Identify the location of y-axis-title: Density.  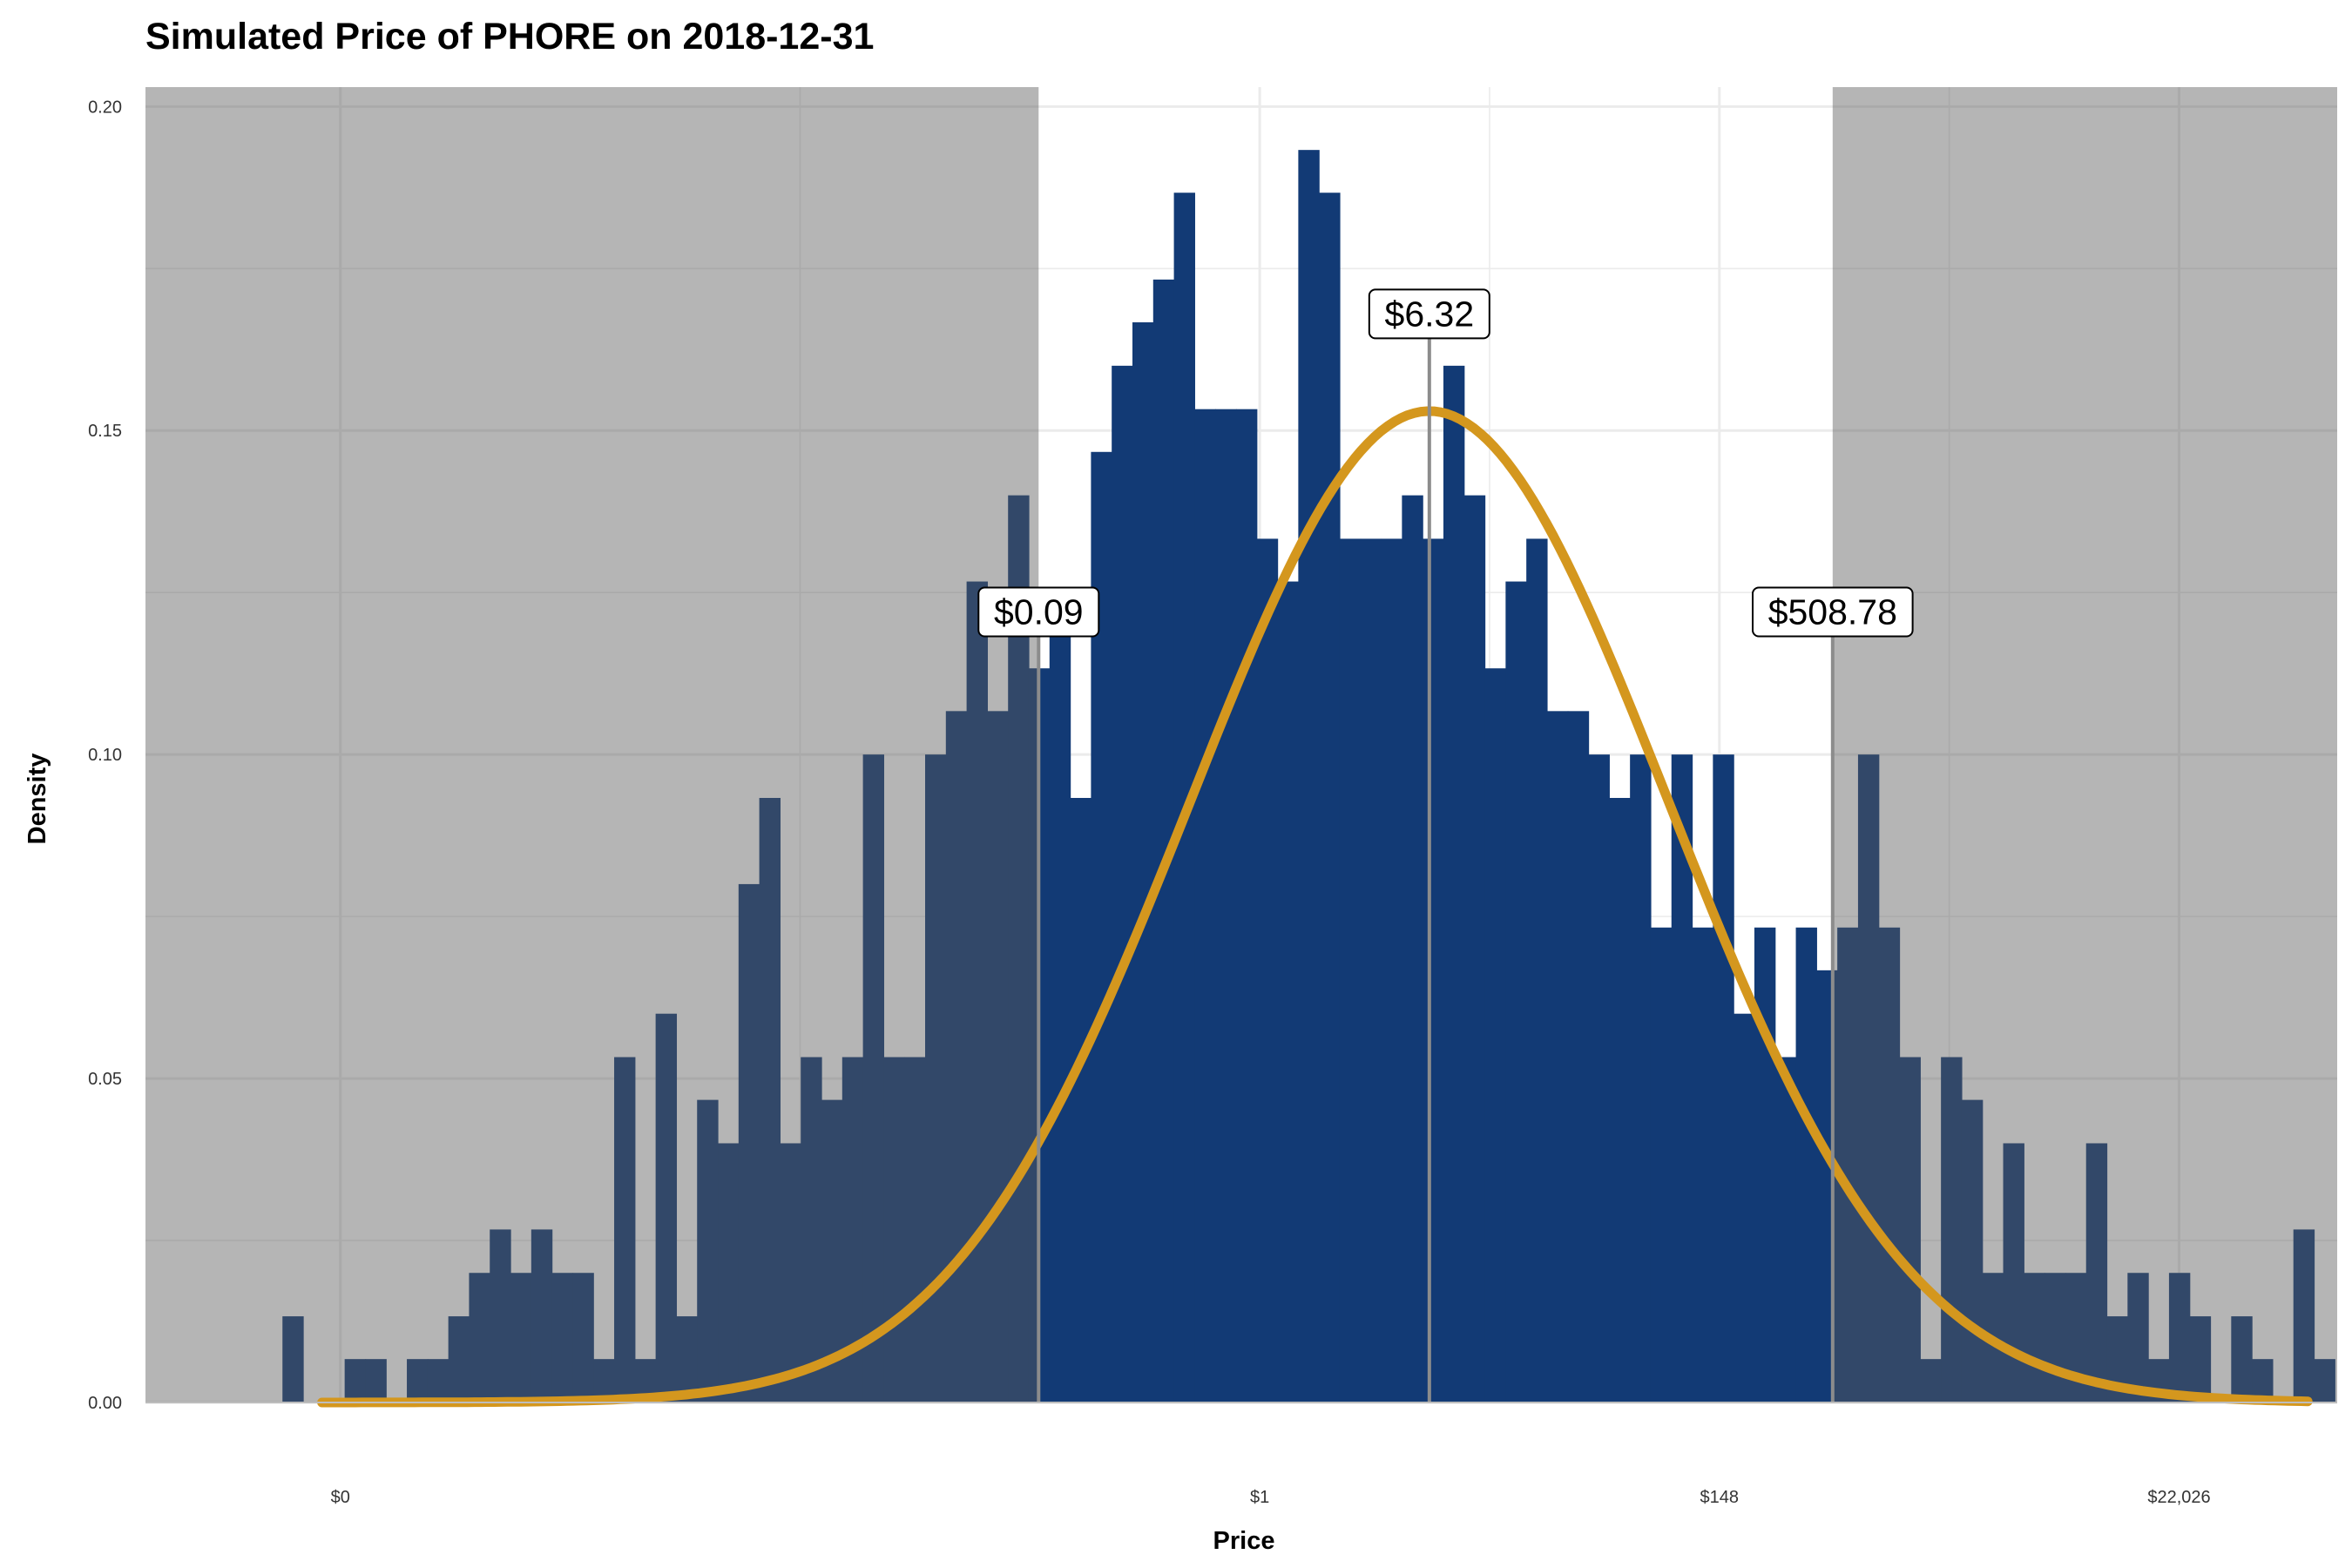
(37, 800).